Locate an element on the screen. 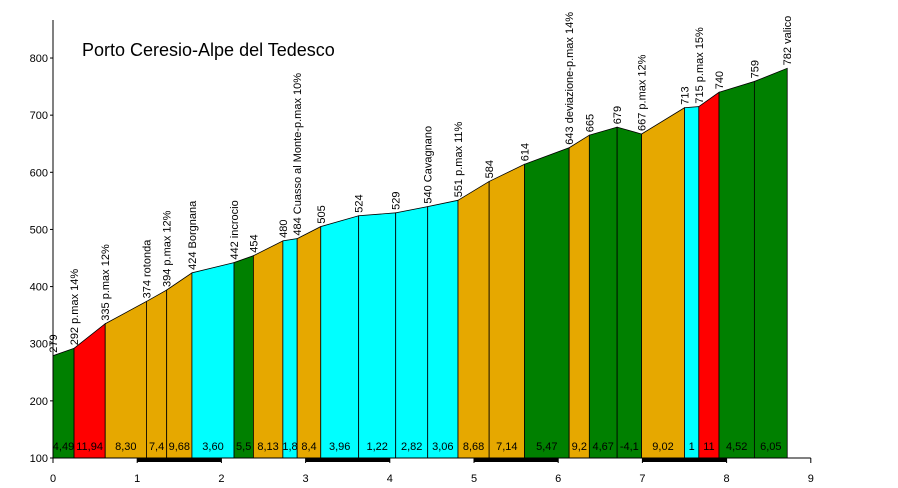 The image size is (898, 488). y-tick-label-400: 400 is located at coordinates (39, 288).